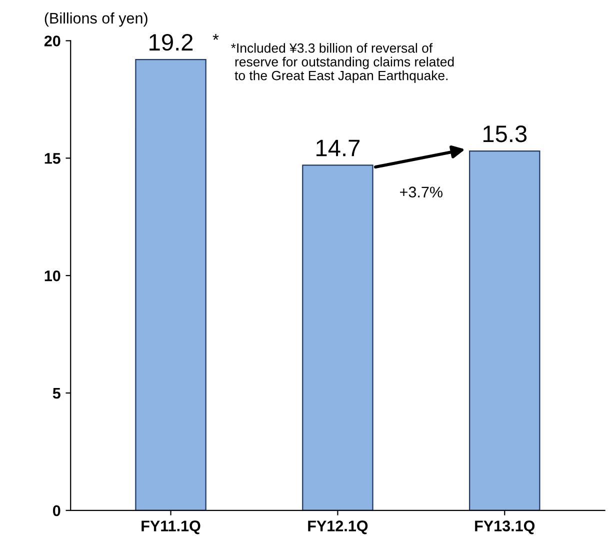 Image resolution: width=614 pixels, height=543 pixels. Describe the element at coordinates (52, 158) in the screenshot. I see `y-tick-label: 15` at that location.